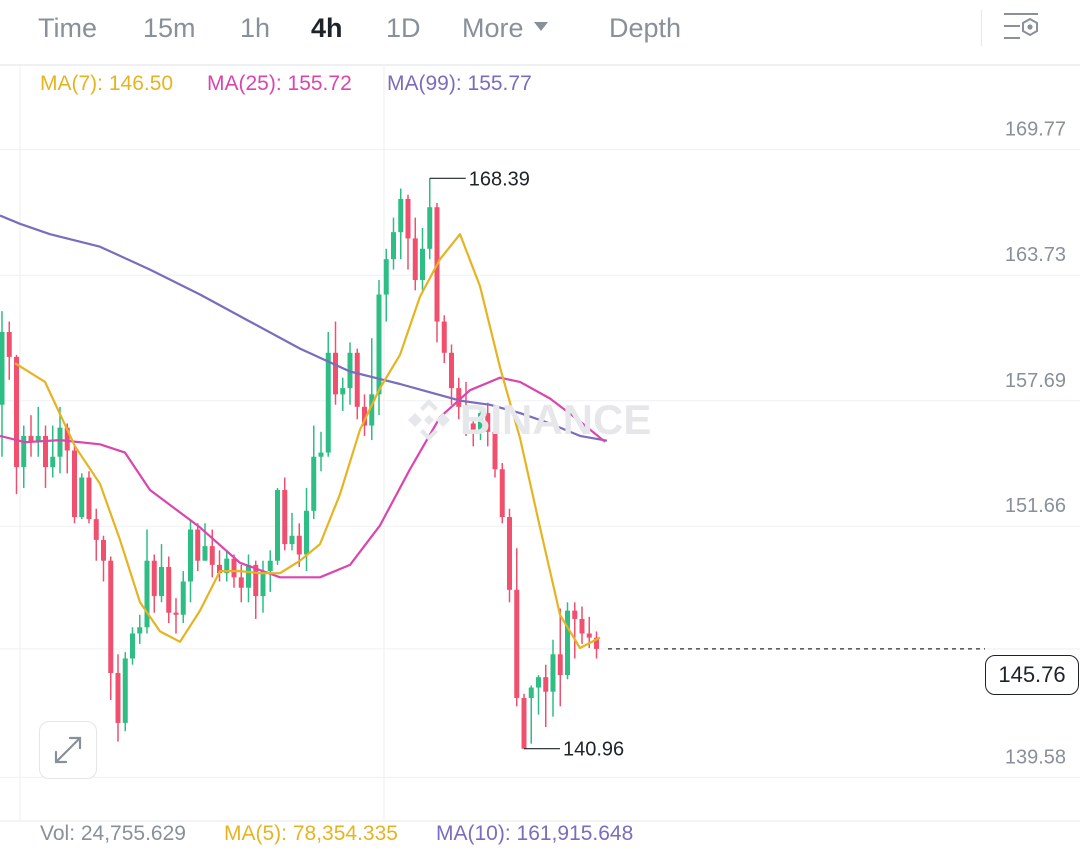 This screenshot has height=855, width=1080. I want to click on watermark-text: BINANCE, so click(555, 419).